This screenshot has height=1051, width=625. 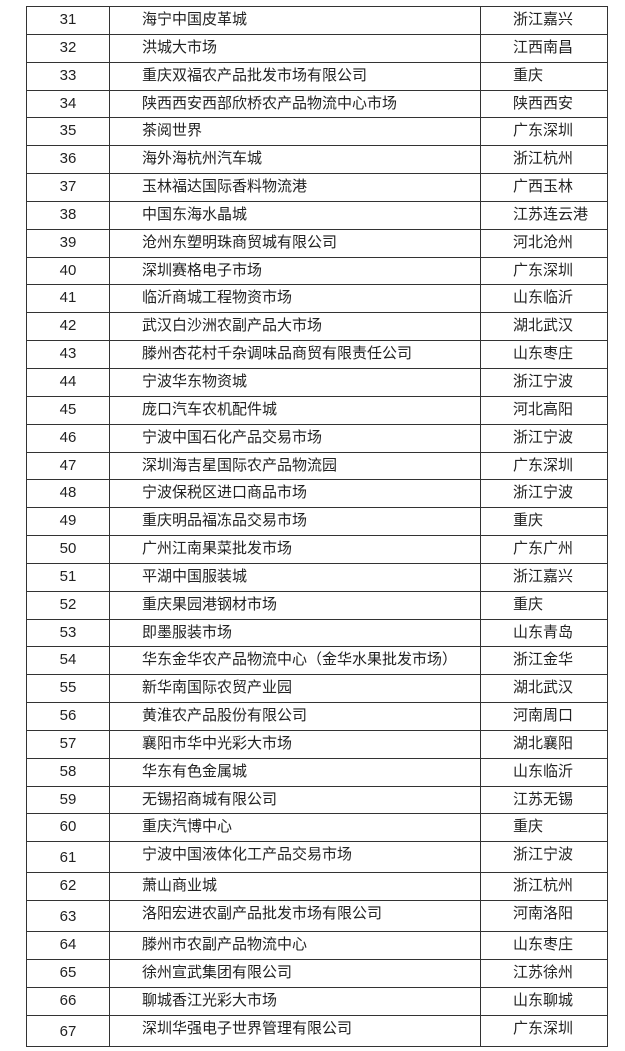 I want to click on row-number: 67, so click(x=68, y=1030).